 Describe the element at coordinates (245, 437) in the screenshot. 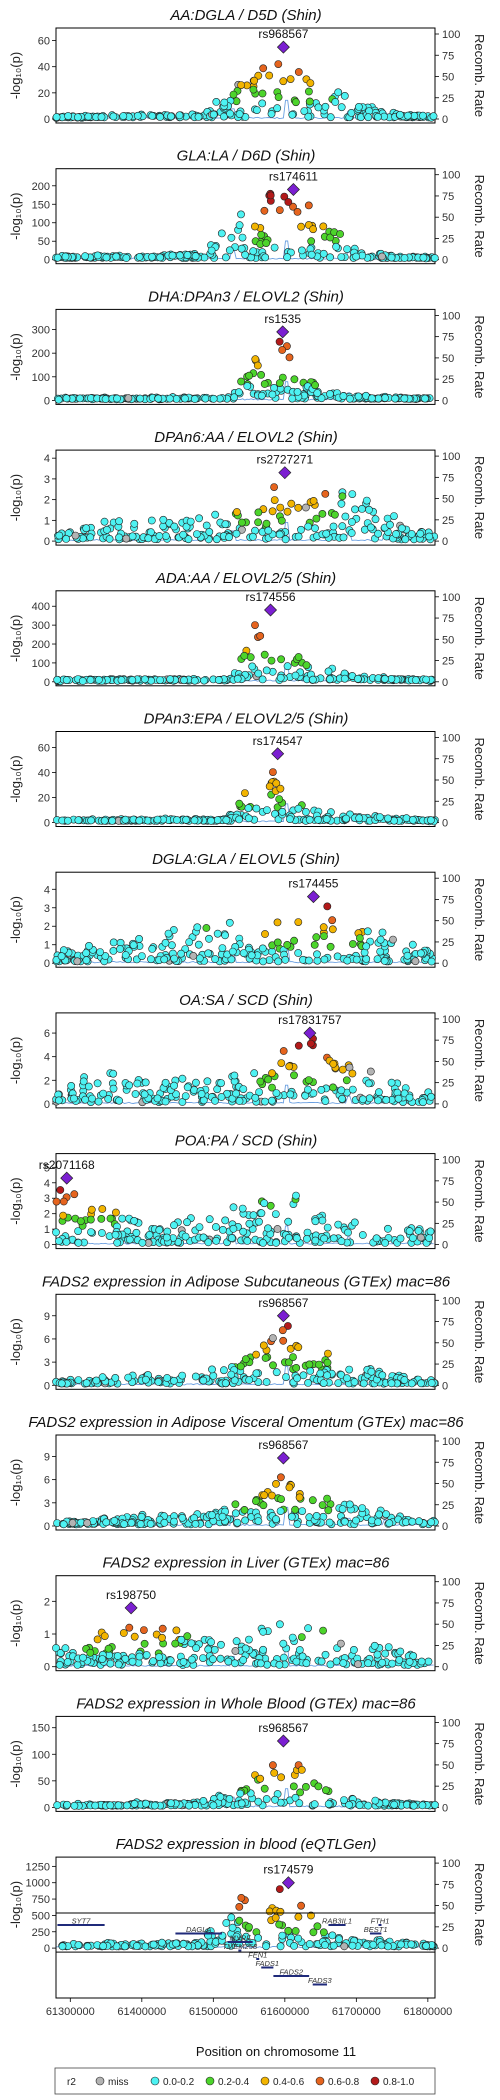

I see `panel-title: DPAn6:AA / ELOVL2 (Shin)` at that location.